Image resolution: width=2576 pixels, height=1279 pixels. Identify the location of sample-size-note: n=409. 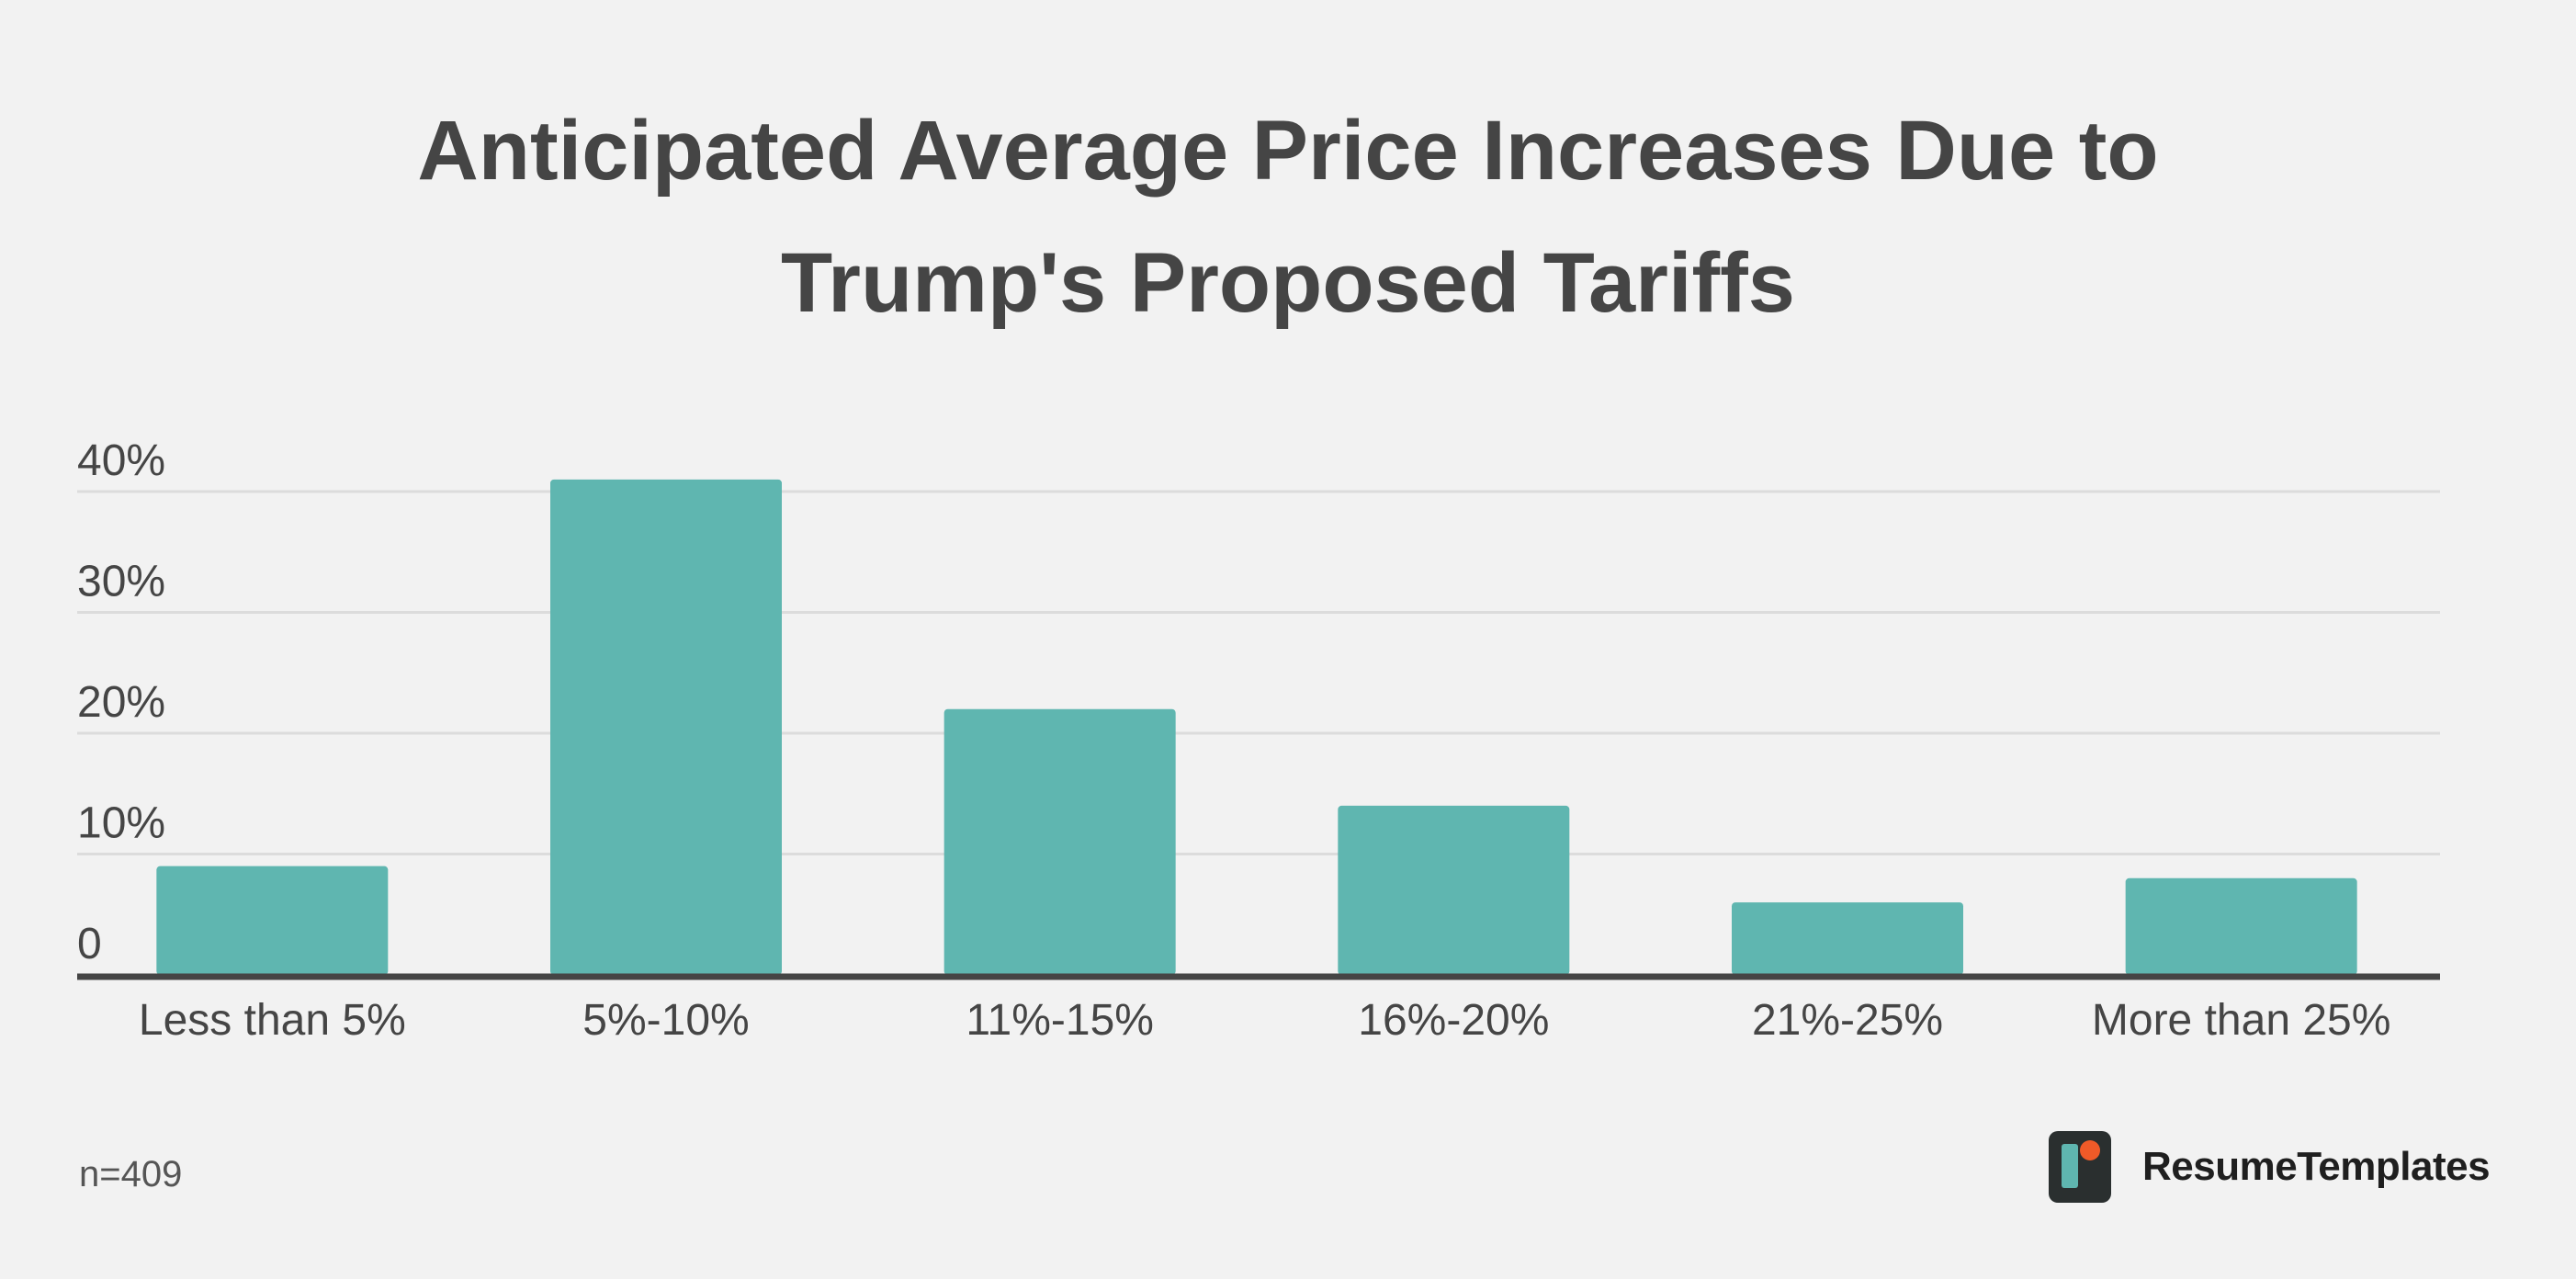
(131, 1174).